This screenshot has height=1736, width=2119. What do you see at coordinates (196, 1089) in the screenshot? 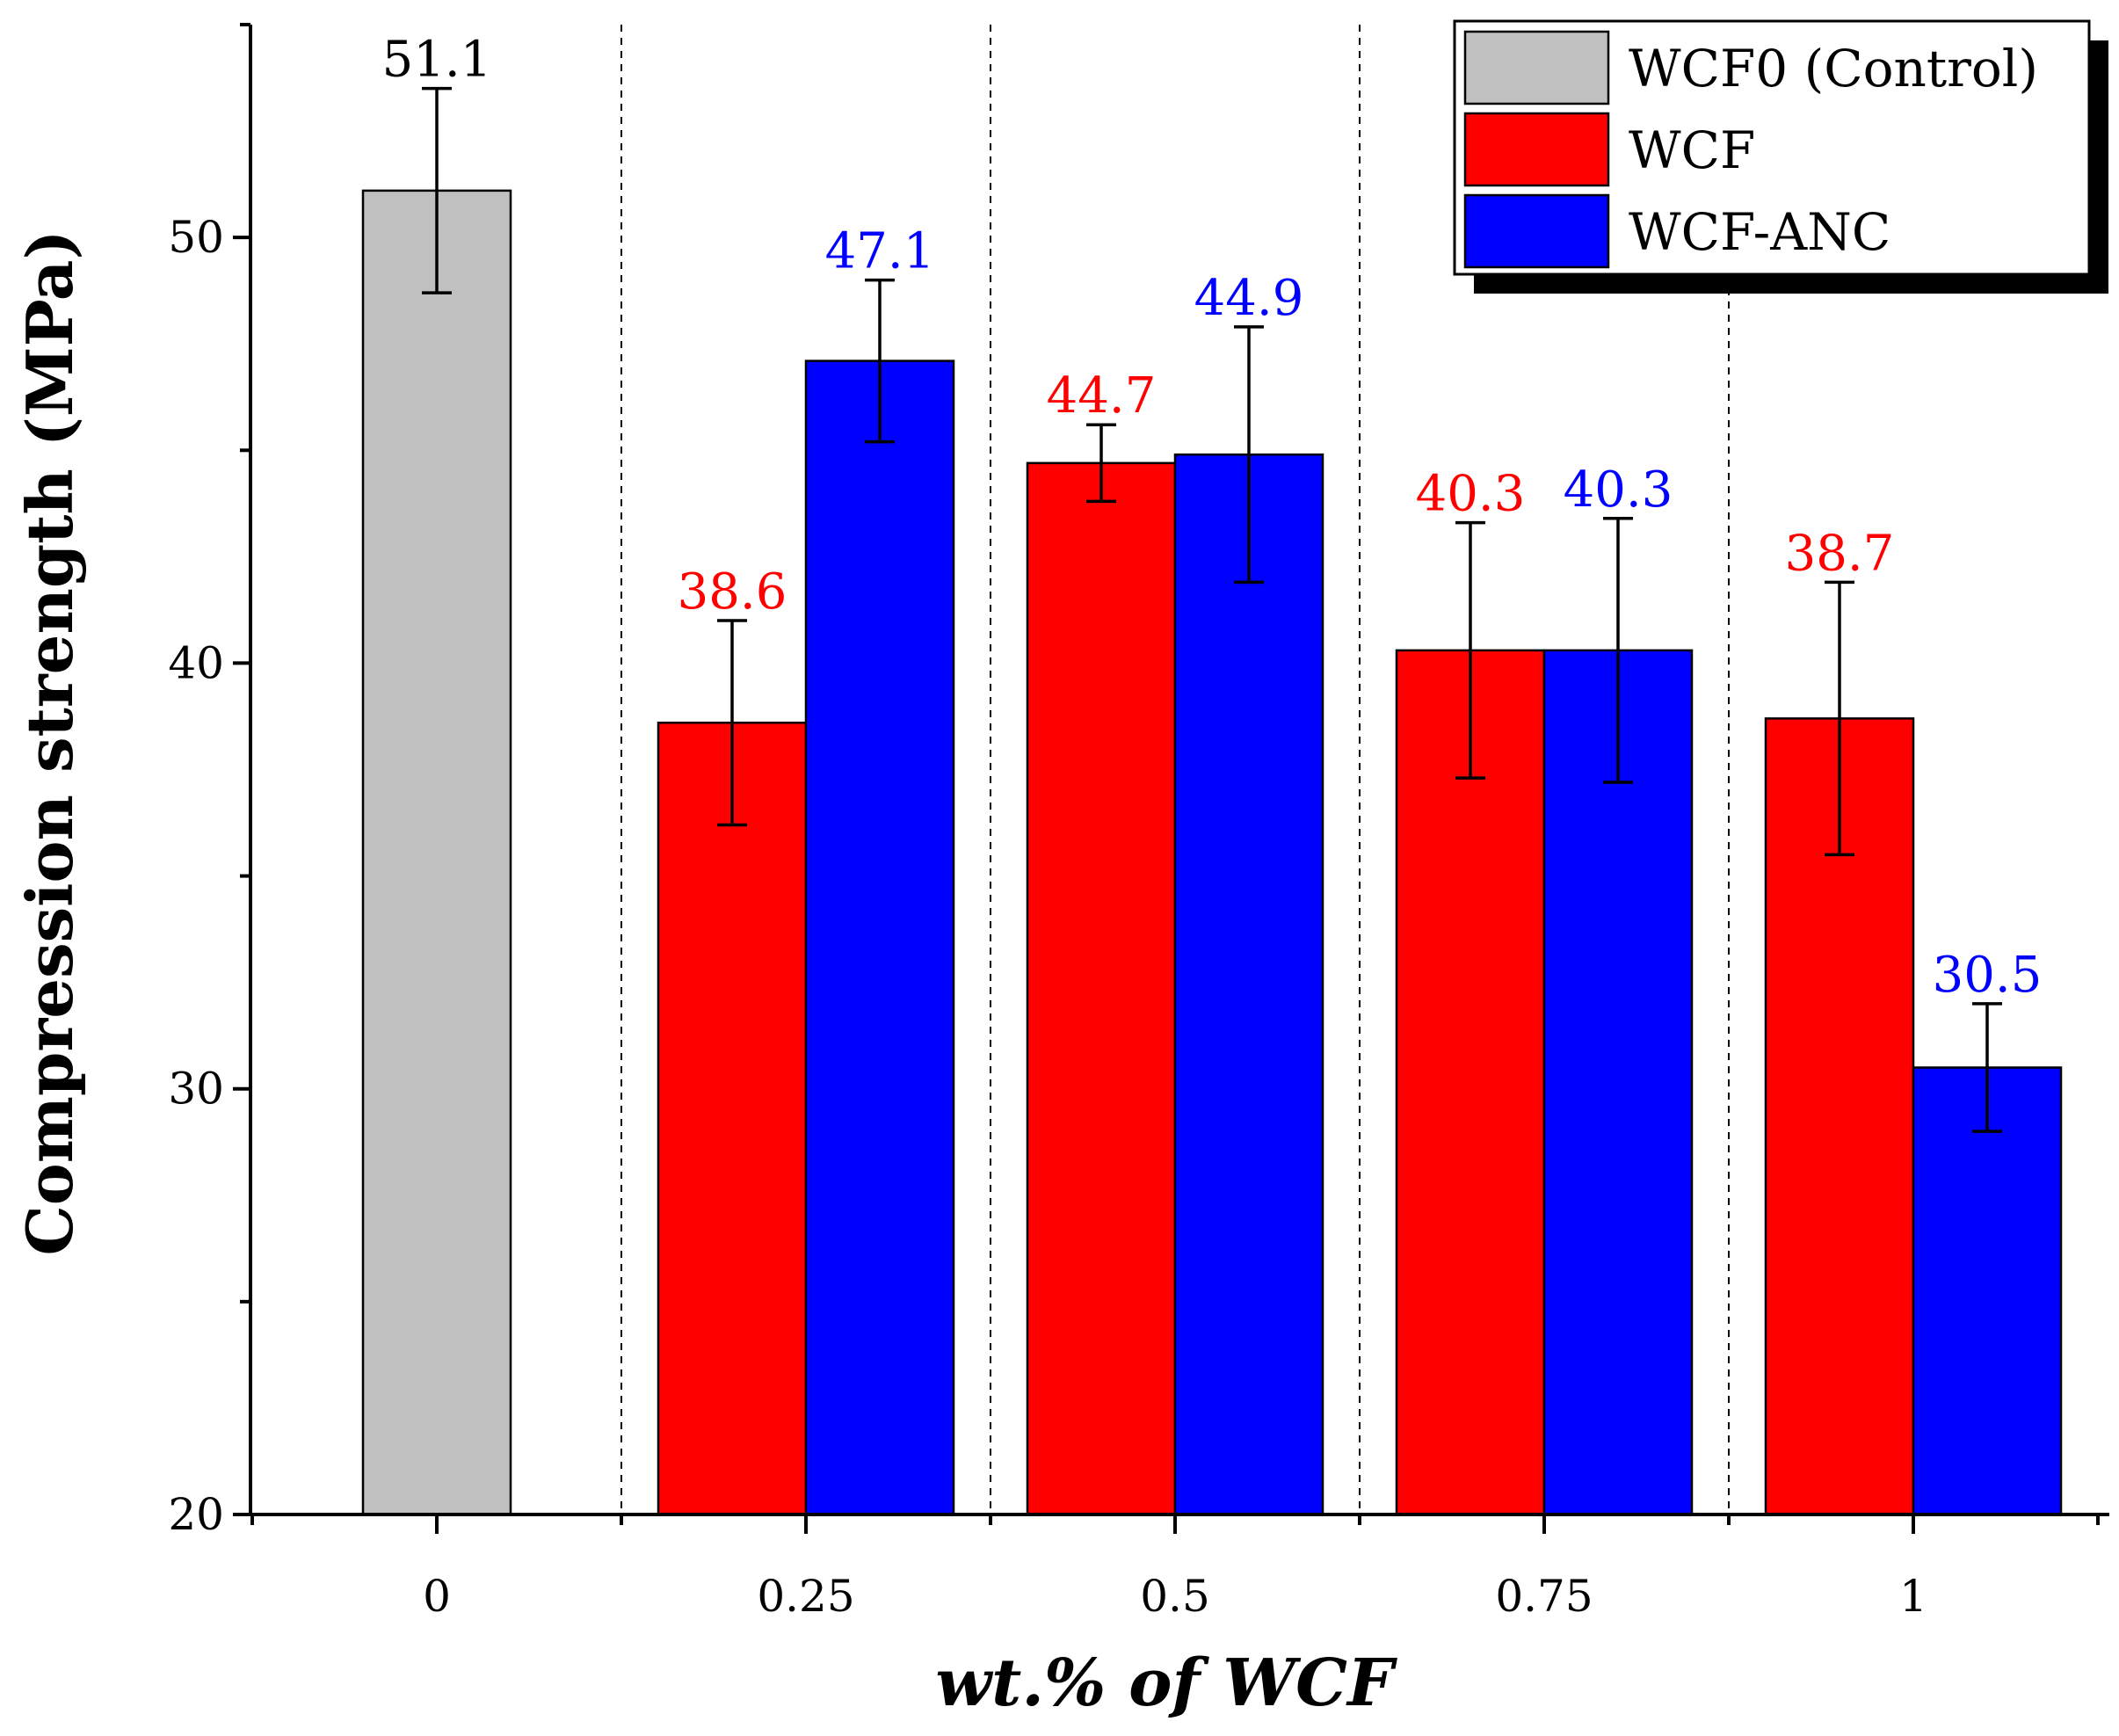
I see `y-tick-label-30: 30` at bounding box center [196, 1089].